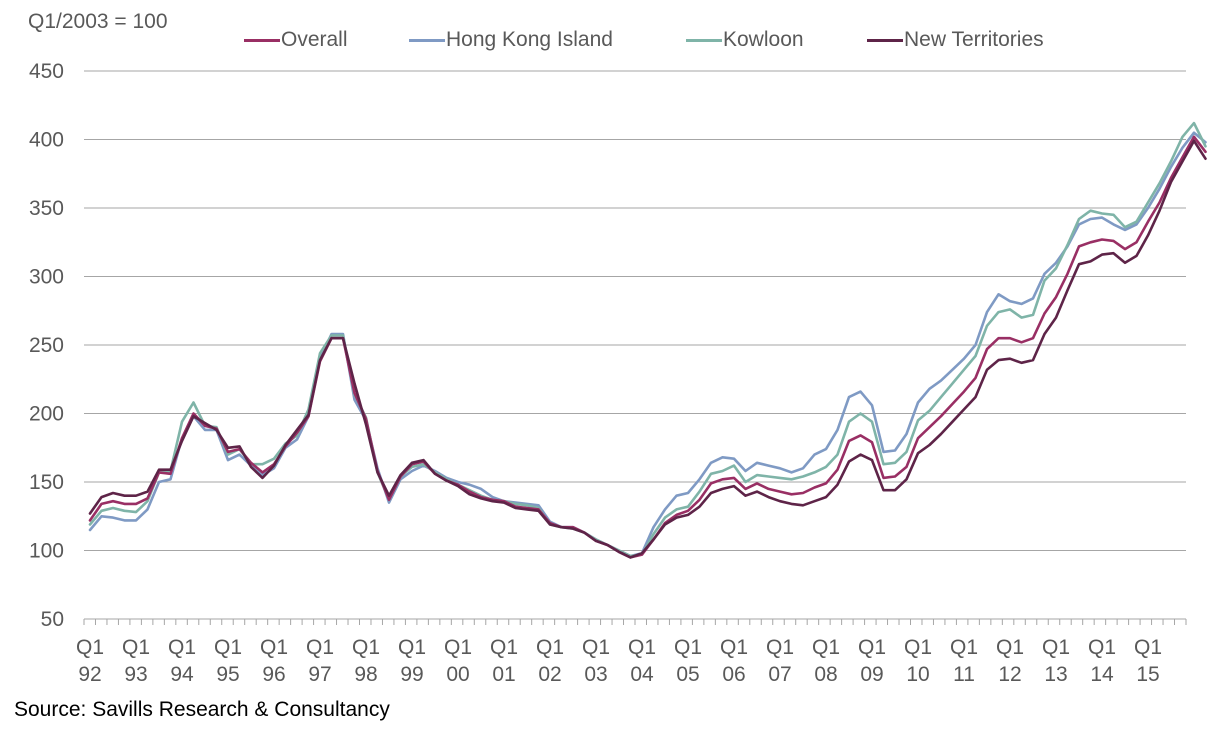 The width and height of the screenshot is (1212, 739). I want to click on legend-item-overall: Overall, so click(296, 40).